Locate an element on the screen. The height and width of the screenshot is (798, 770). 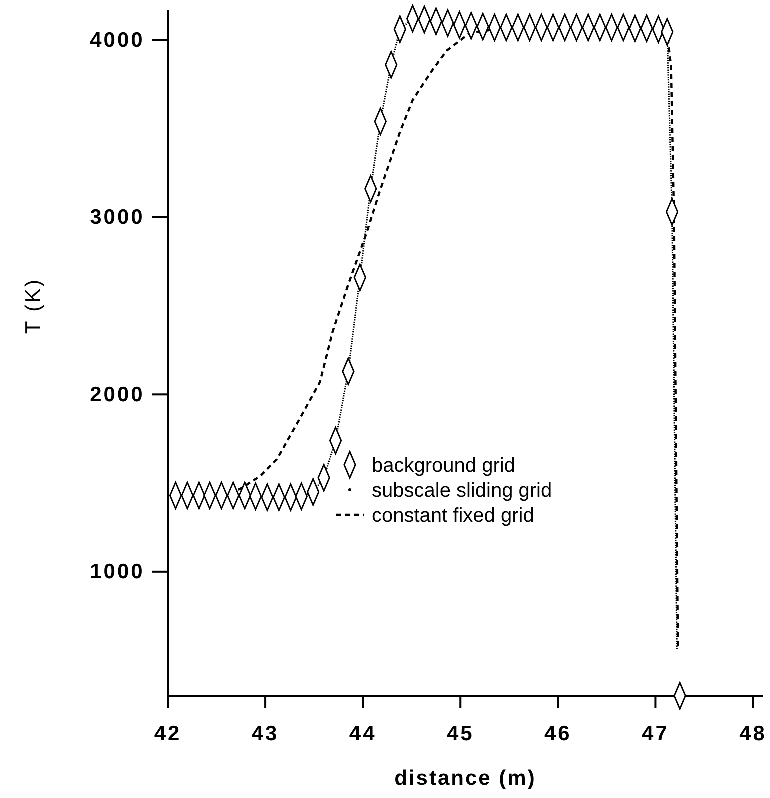
legend-label: constant fixed grid is located at coordinates (453, 516).